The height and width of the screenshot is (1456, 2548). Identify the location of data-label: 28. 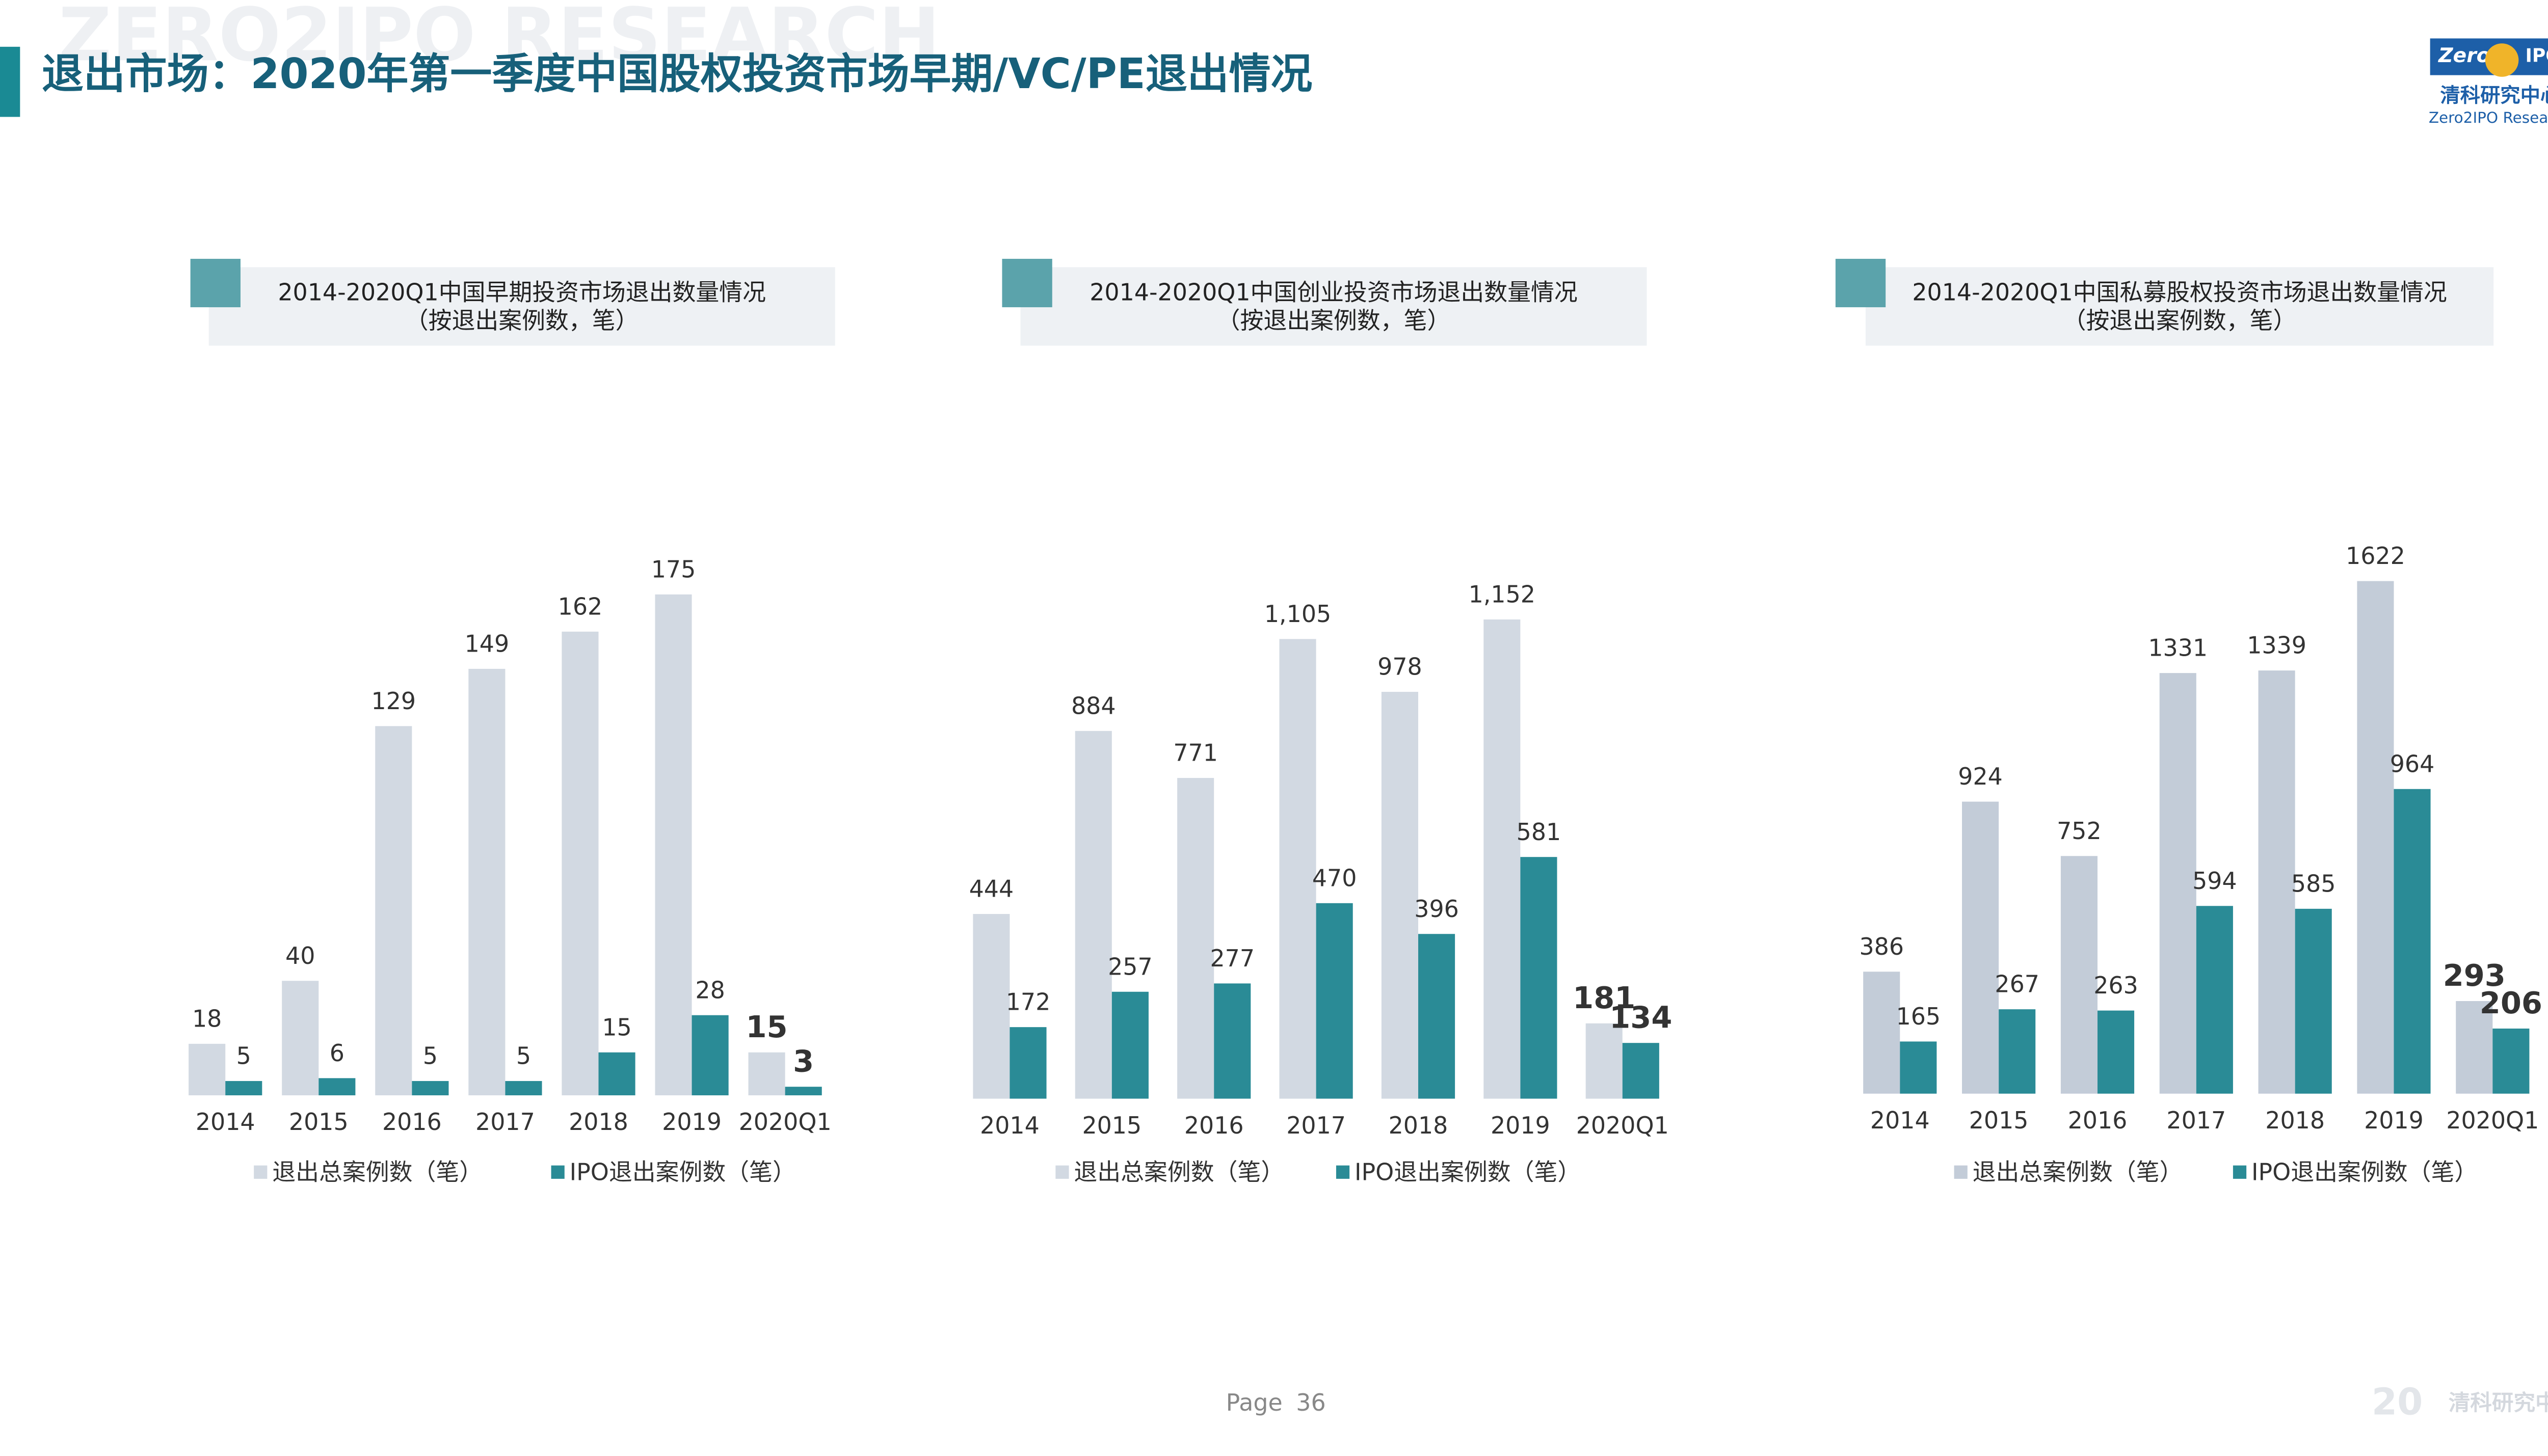
(710, 990).